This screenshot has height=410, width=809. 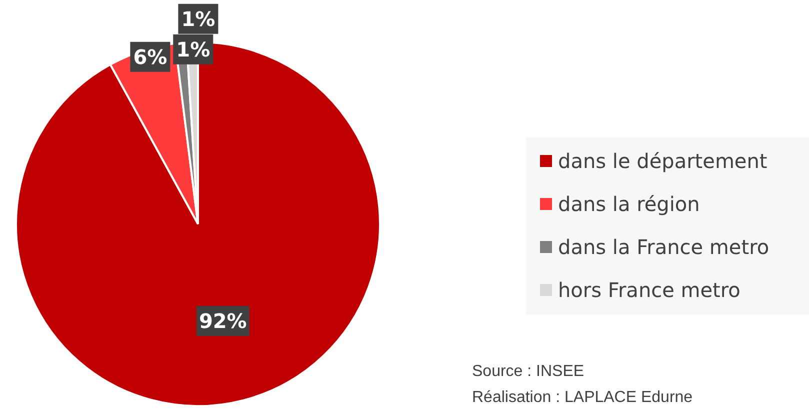 What do you see at coordinates (663, 161) in the screenshot?
I see `legend-label: dans le département` at bounding box center [663, 161].